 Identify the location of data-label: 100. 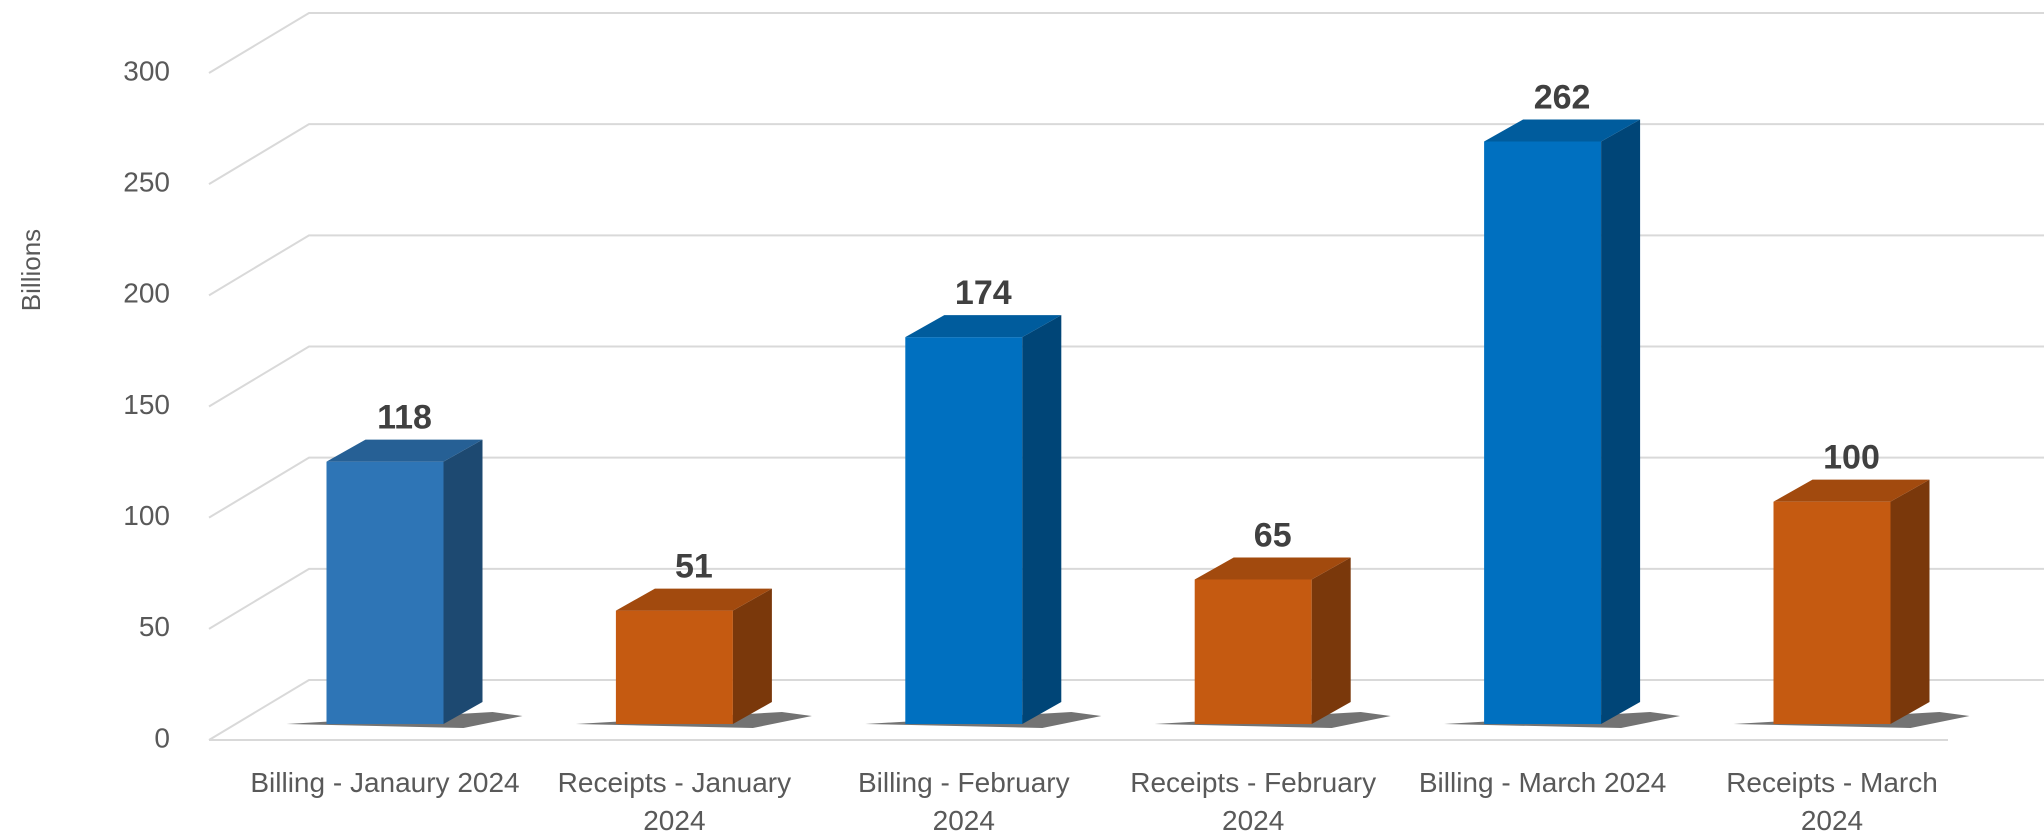
(1851, 458).